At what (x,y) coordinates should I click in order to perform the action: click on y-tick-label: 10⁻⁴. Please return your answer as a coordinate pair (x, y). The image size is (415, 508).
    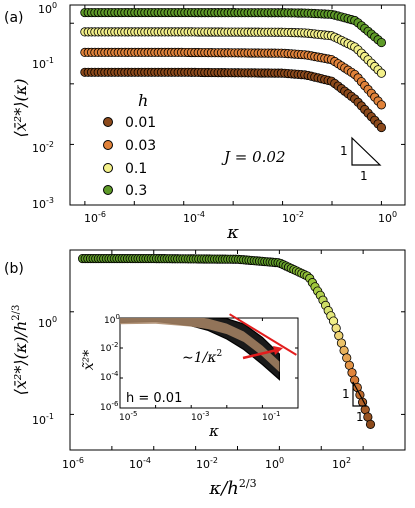
    Looking at the image, I should click on (109, 376).